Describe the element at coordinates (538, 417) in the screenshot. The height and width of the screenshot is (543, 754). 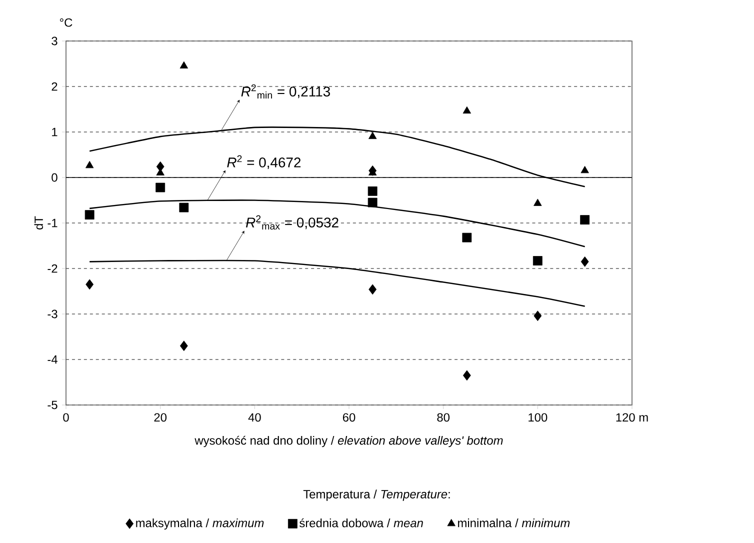
I see `x-tick-label: 100` at that location.